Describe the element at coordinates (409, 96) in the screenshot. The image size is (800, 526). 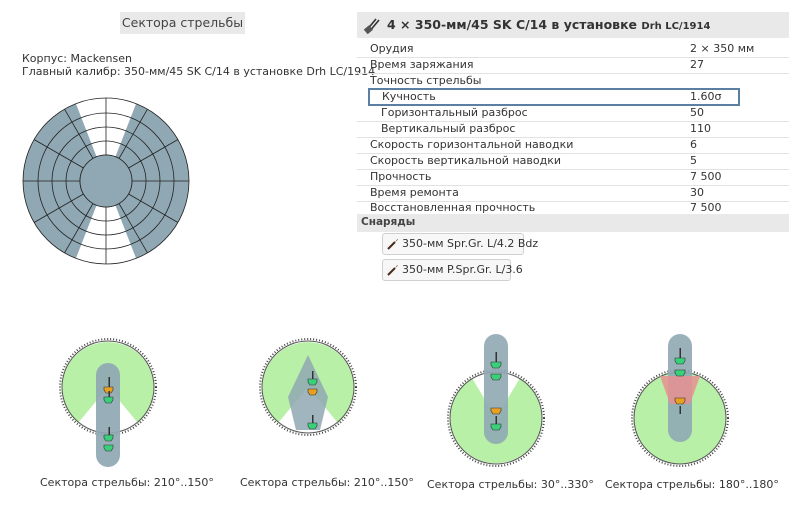
I see `stat-label: Кучность` at that location.